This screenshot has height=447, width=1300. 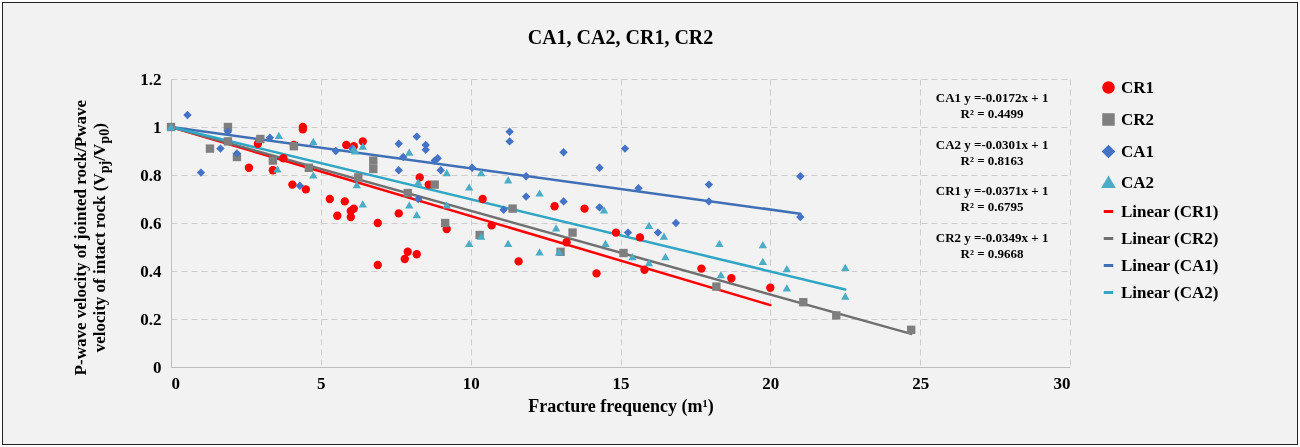 What do you see at coordinates (621, 406) in the screenshot?
I see `x-axis-title: Fracture frequency (m¹)` at bounding box center [621, 406].